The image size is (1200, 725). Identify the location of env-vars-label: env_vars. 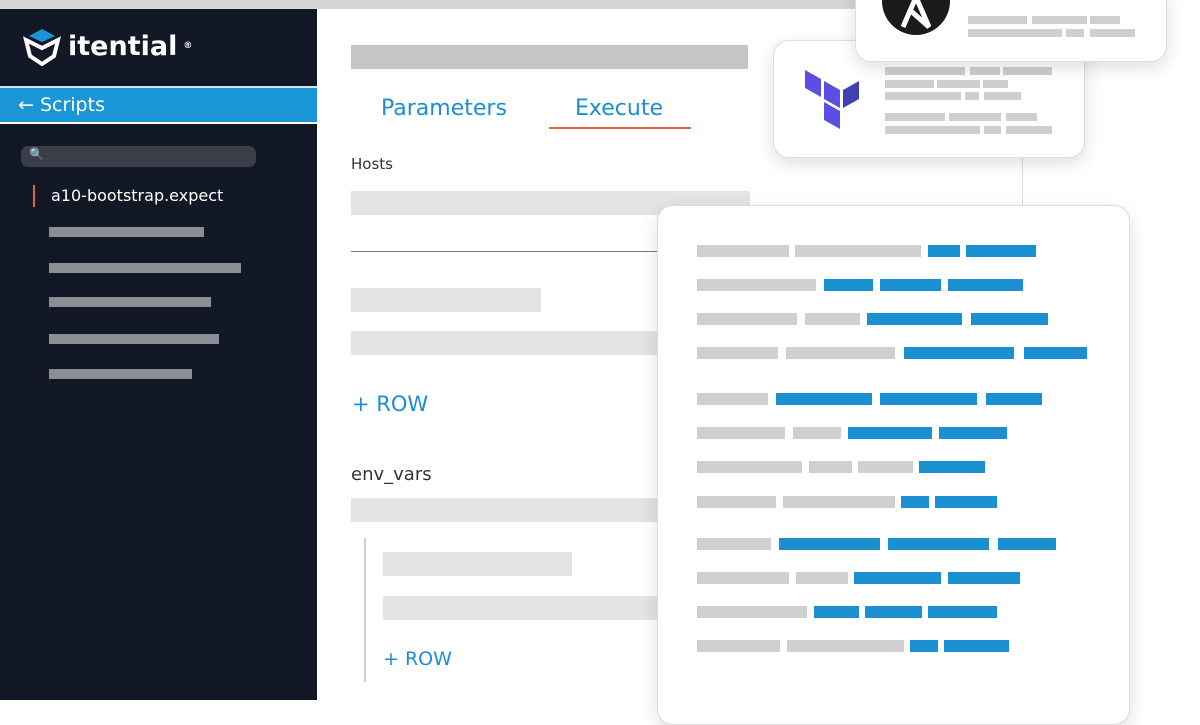
(391, 474).